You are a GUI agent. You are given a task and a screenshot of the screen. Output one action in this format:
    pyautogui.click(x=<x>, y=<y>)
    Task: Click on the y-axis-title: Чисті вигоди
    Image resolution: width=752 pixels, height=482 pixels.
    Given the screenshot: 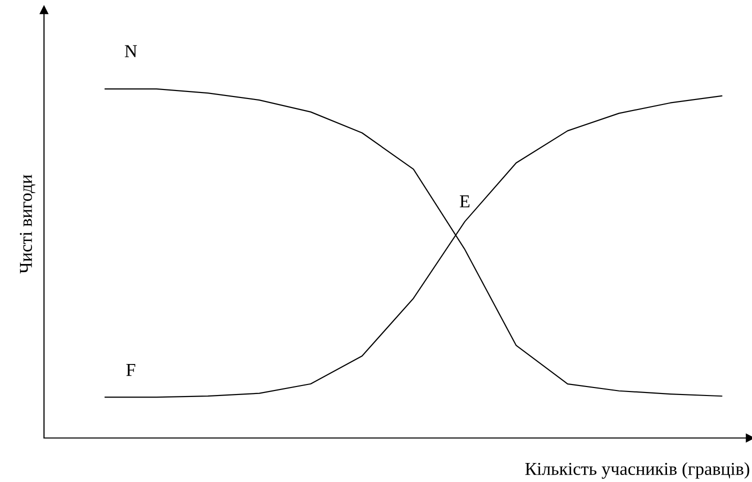 What is the action you would take?
    pyautogui.click(x=28, y=224)
    